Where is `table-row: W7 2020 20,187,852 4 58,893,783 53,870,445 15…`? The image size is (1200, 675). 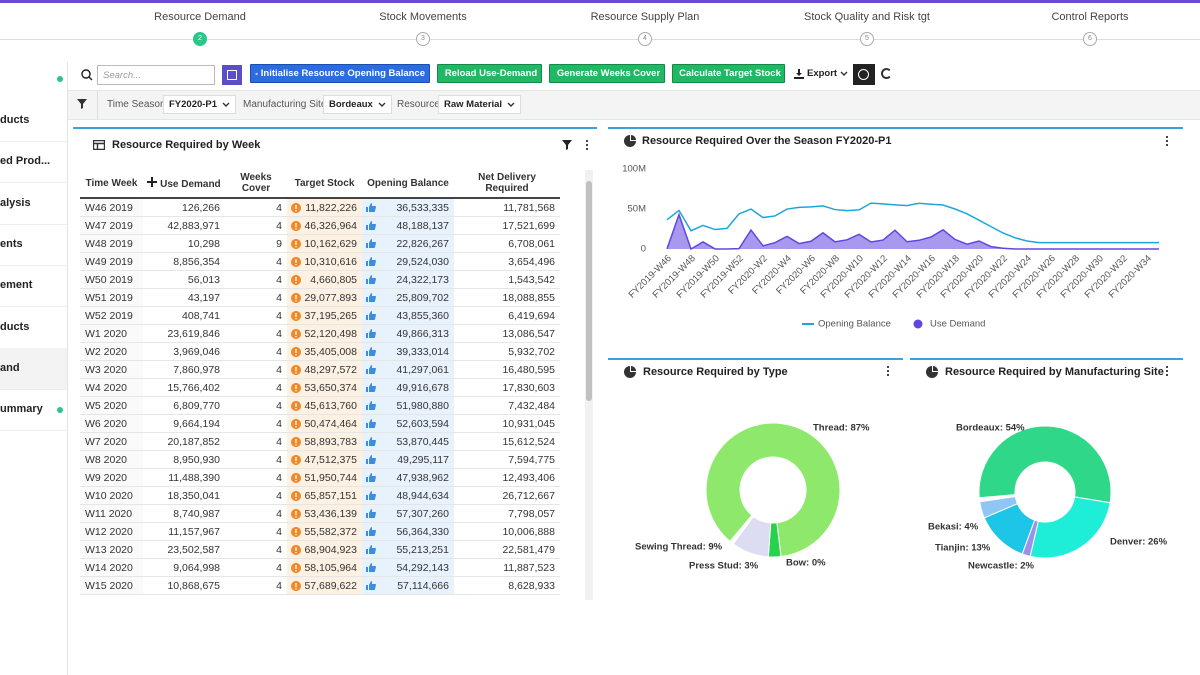
table-row: W7 2020 20,187,852 4 58,893,783 53,870,445 15… is located at coordinates (320, 441).